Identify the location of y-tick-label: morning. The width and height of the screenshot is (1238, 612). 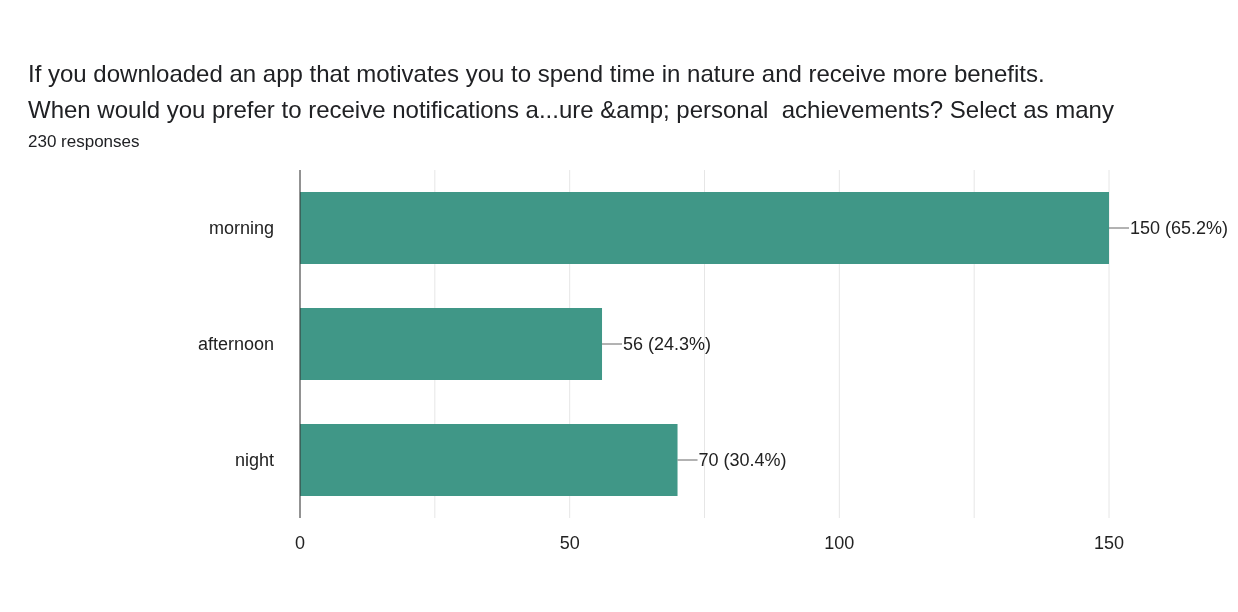
(241, 228).